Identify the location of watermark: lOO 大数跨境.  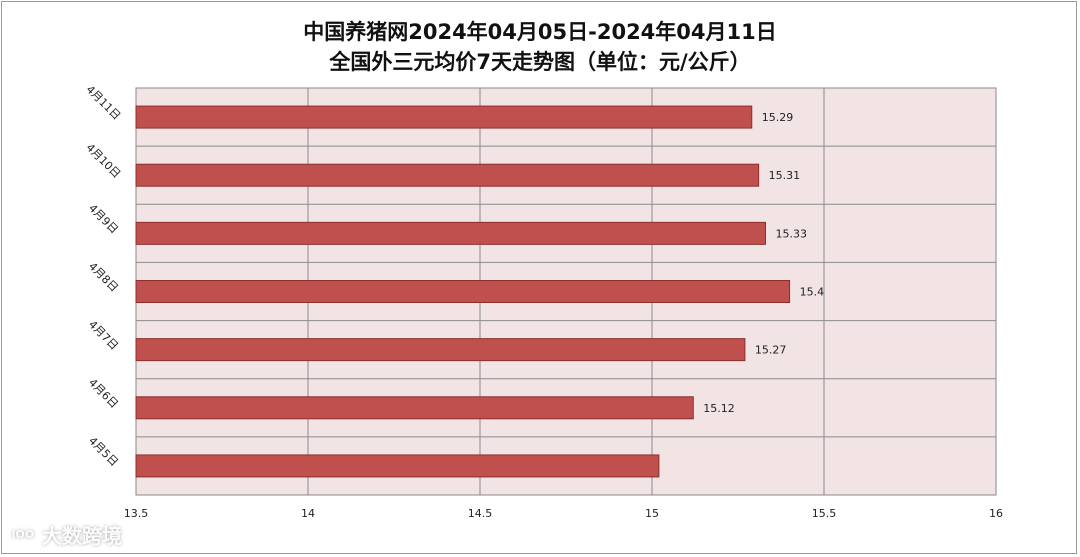
(66, 534).